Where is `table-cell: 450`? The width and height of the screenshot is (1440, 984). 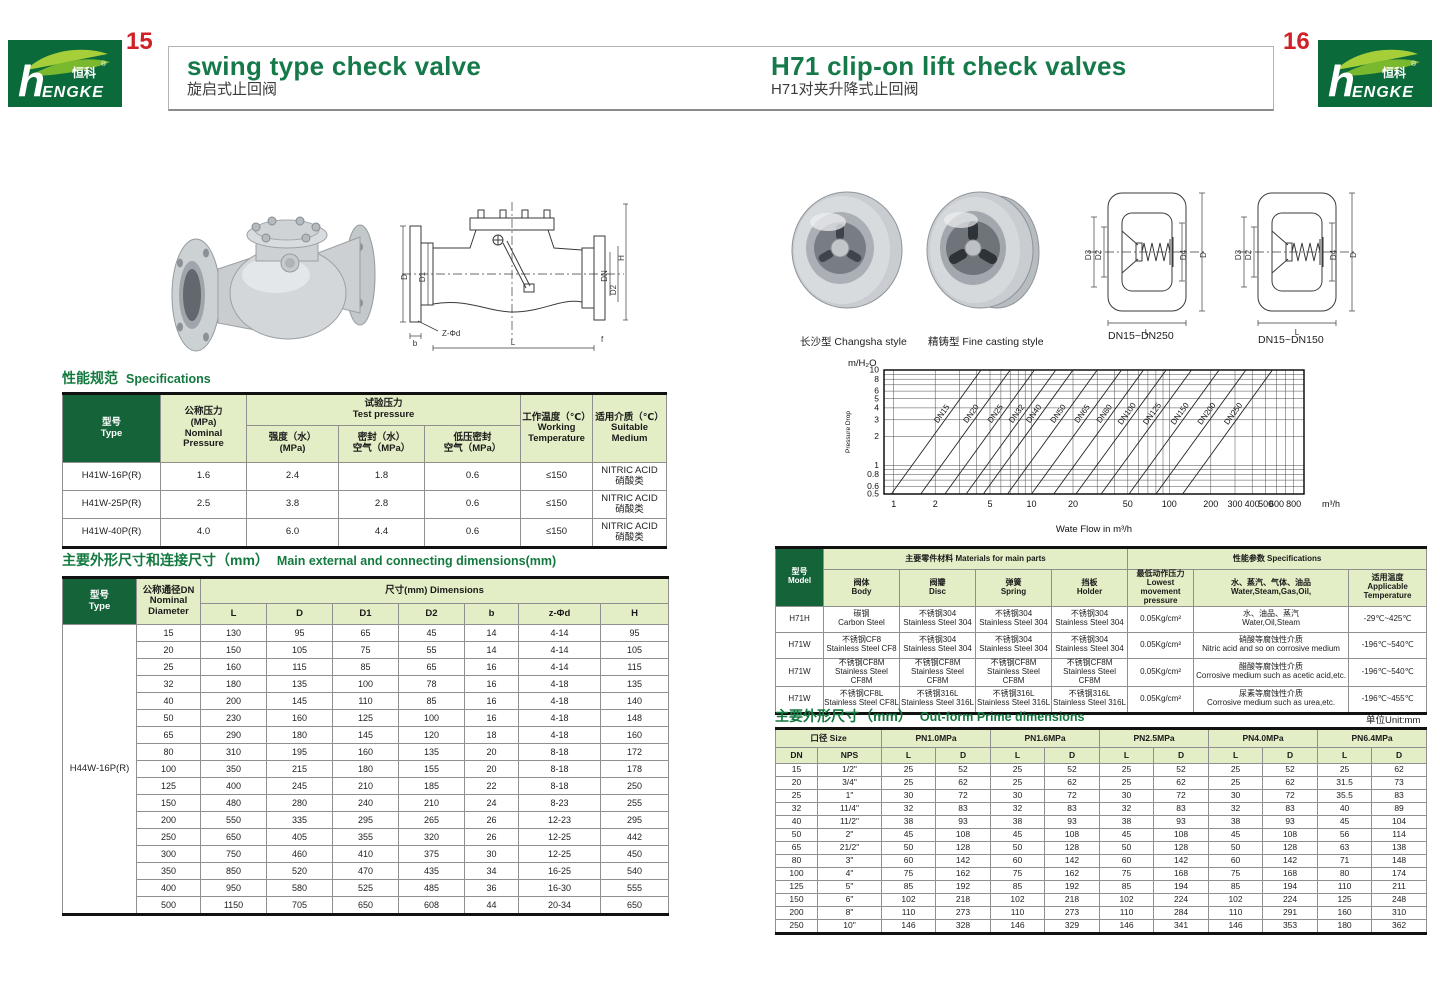 table-cell: 450 is located at coordinates (634, 854).